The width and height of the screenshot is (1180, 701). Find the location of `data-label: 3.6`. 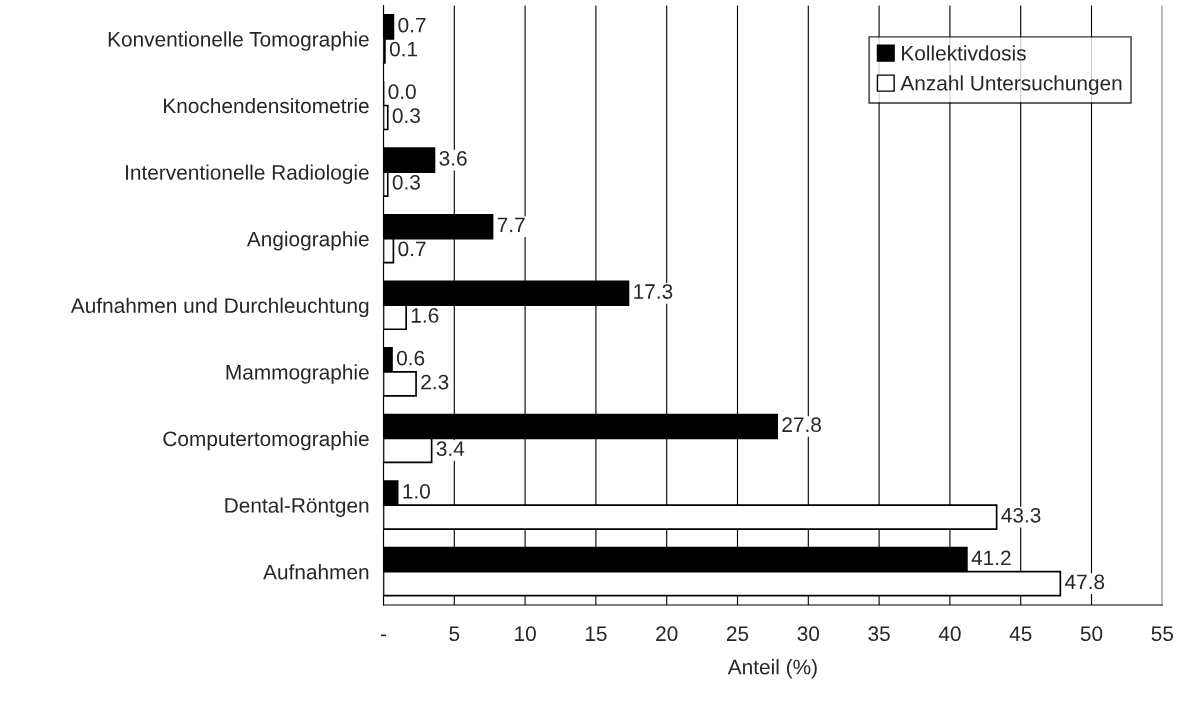

data-label: 3.6 is located at coordinates (453, 158).